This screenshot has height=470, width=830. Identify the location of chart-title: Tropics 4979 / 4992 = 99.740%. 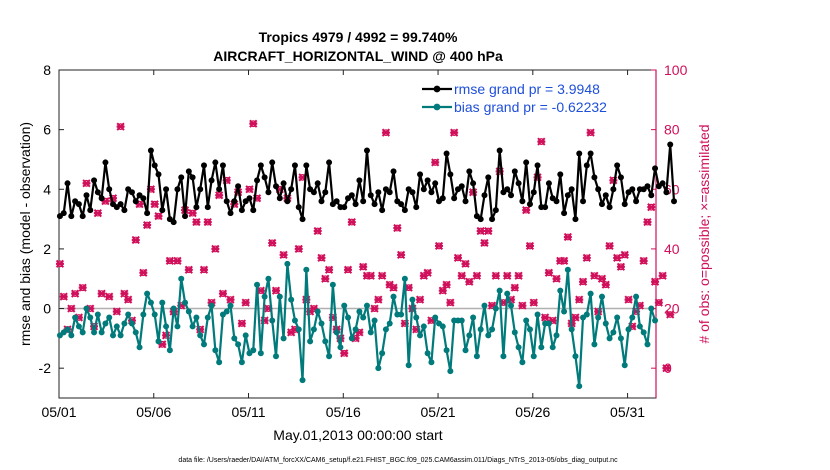
(358, 37).